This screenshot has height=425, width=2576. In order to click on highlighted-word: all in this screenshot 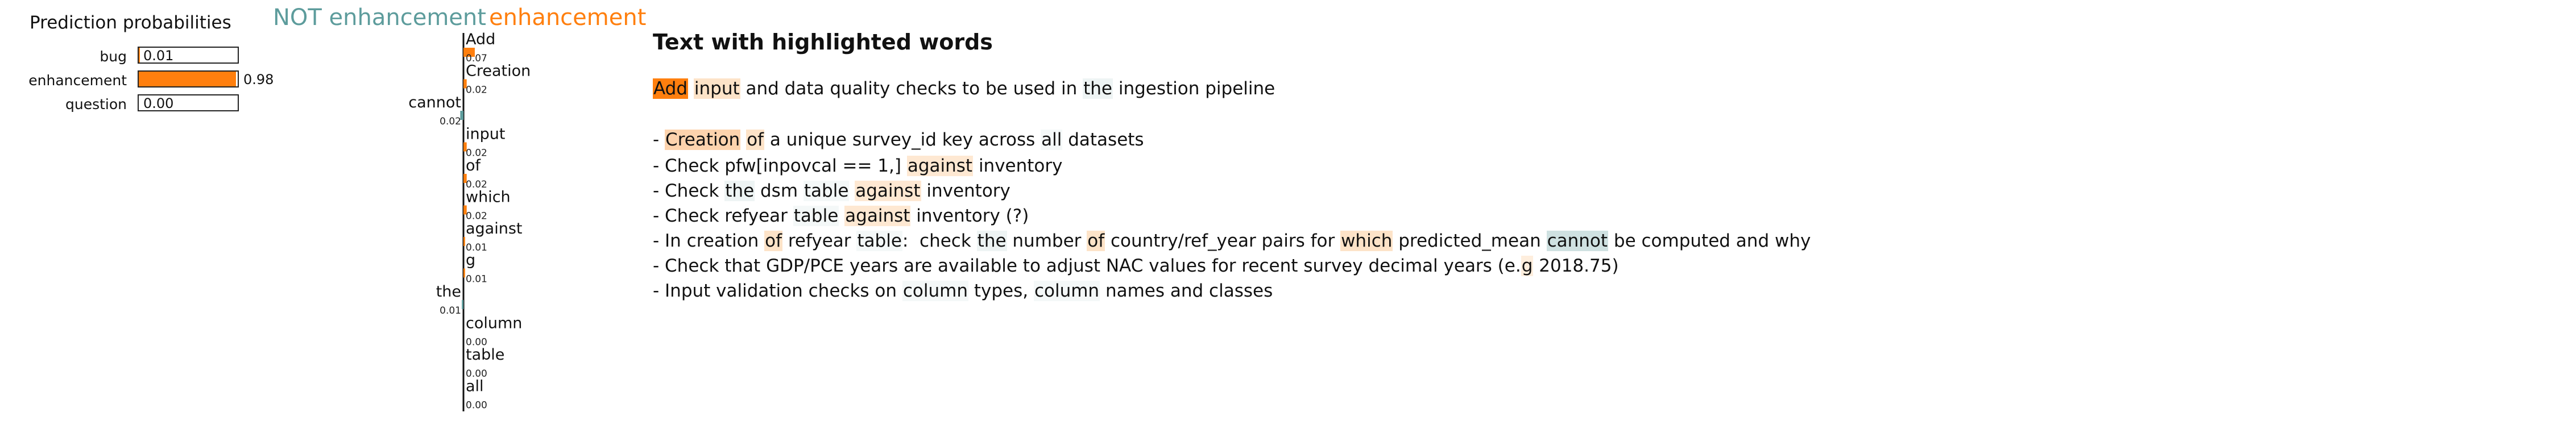, I will do `click(1052, 140)`.